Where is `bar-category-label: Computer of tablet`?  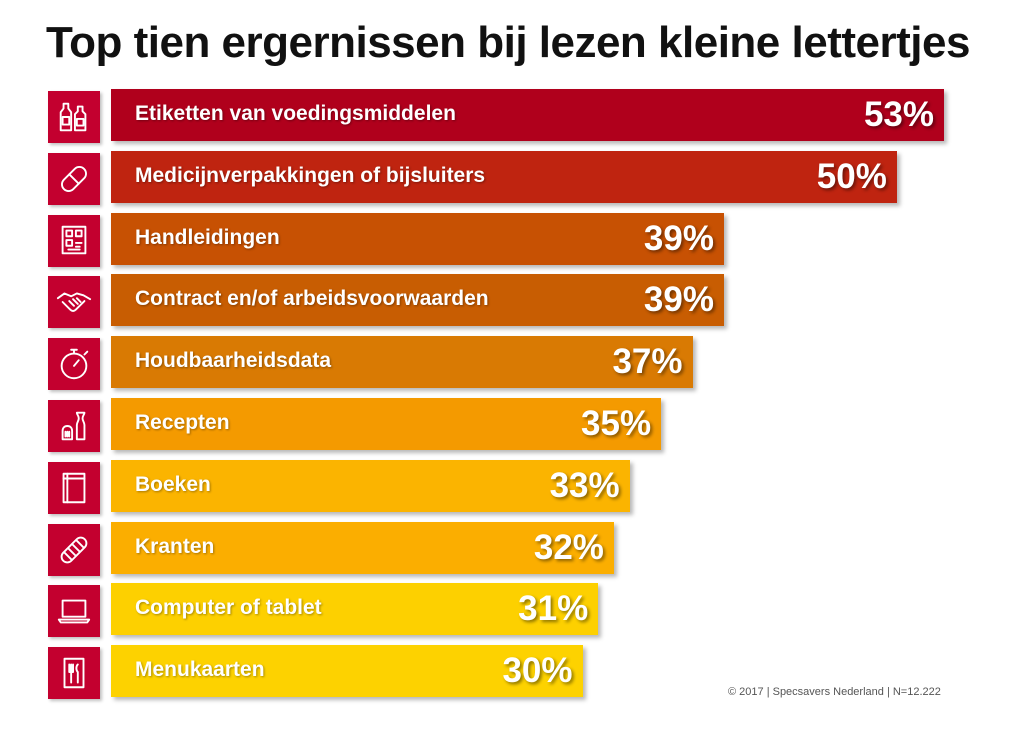 bar-category-label: Computer of tablet is located at coordinates (228, 608).